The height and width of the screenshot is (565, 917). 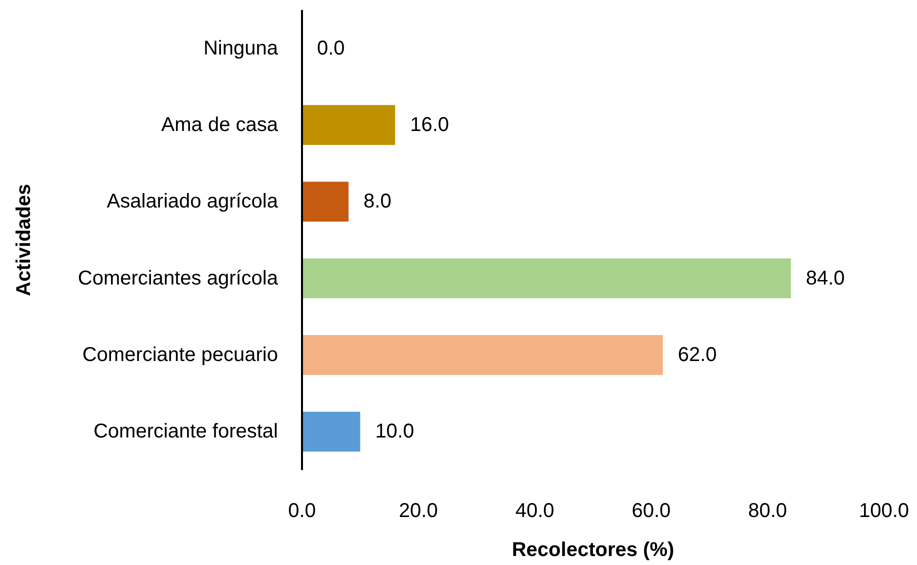 I want to click on data-label: 62.0, so click(x=697, y=355).